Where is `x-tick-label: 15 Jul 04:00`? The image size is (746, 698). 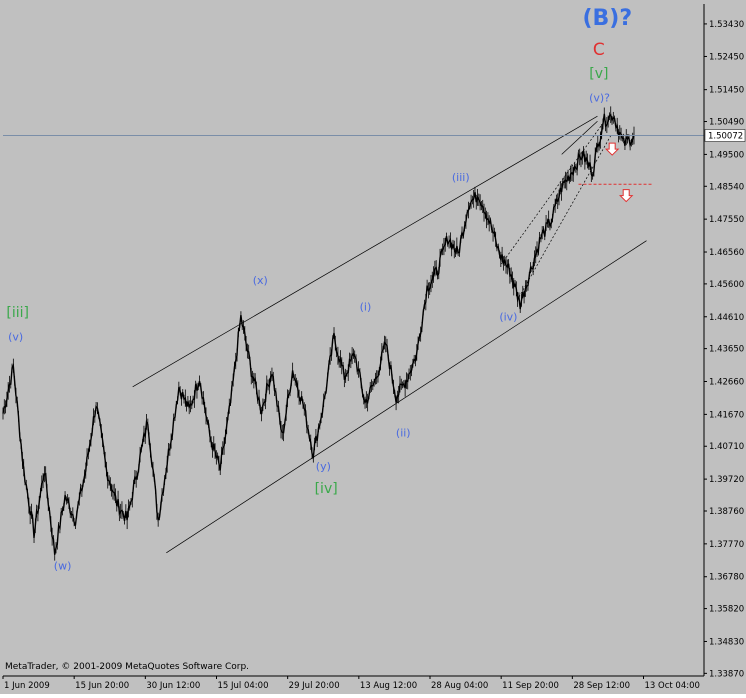
x-tick-label: 15 Jul 04:00 is located at coordinates (243, 686).